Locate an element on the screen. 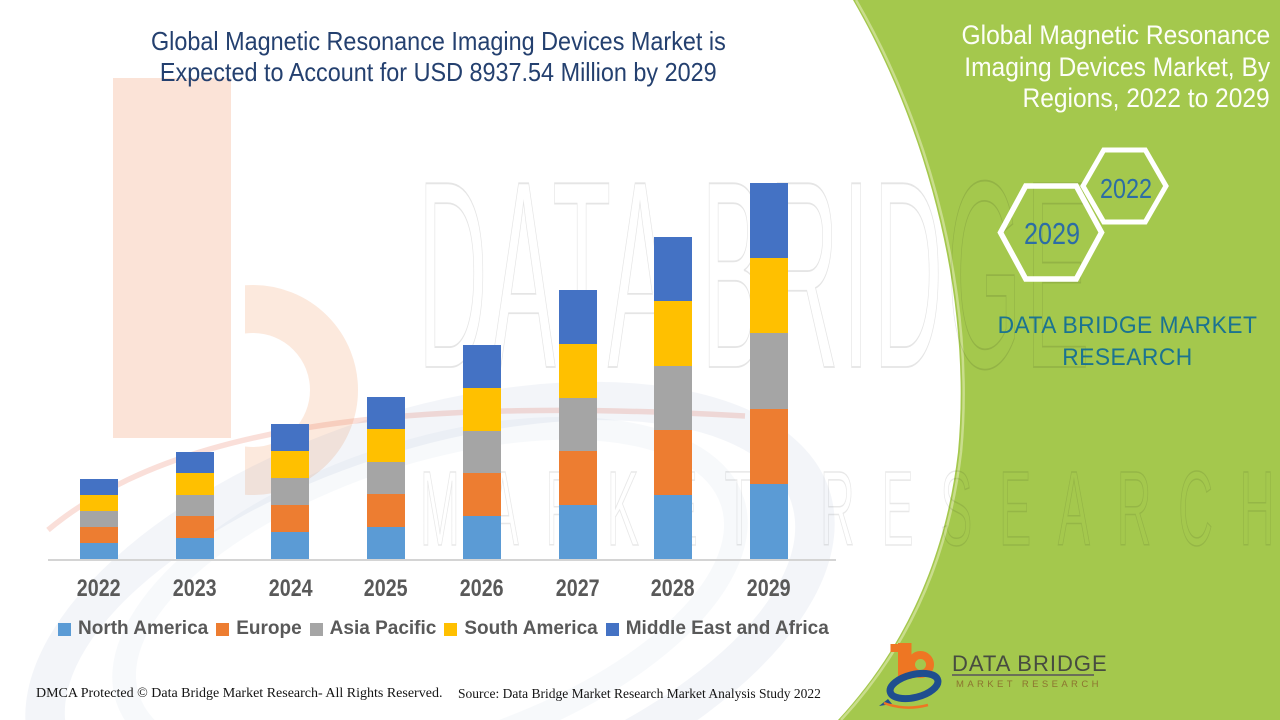  bar-segment-middle-east-and-africa-2028 is located at coordinates (673, 269).